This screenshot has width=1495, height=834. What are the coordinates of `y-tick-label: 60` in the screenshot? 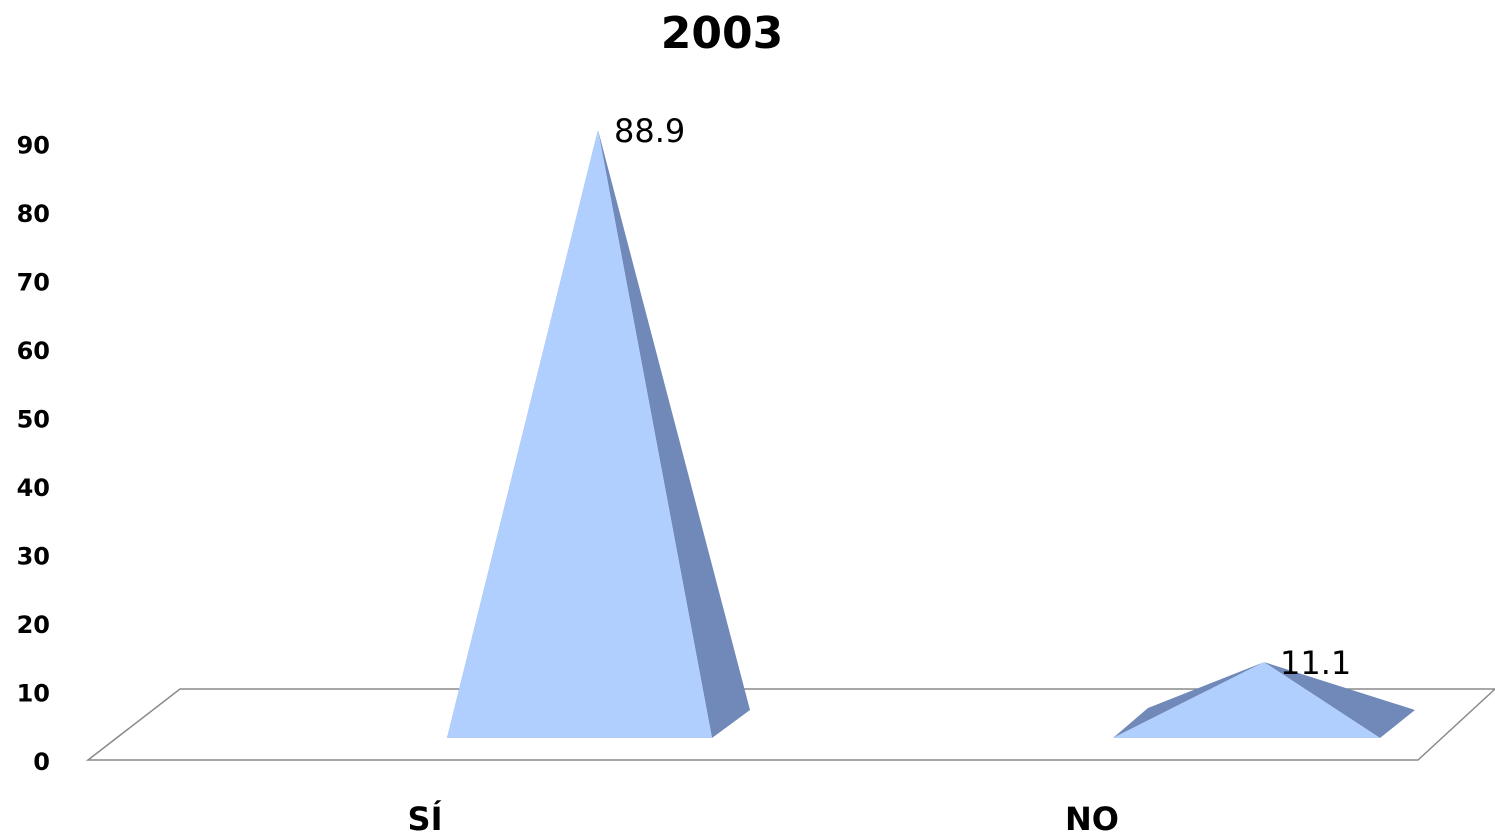 It's located at (33, 351).